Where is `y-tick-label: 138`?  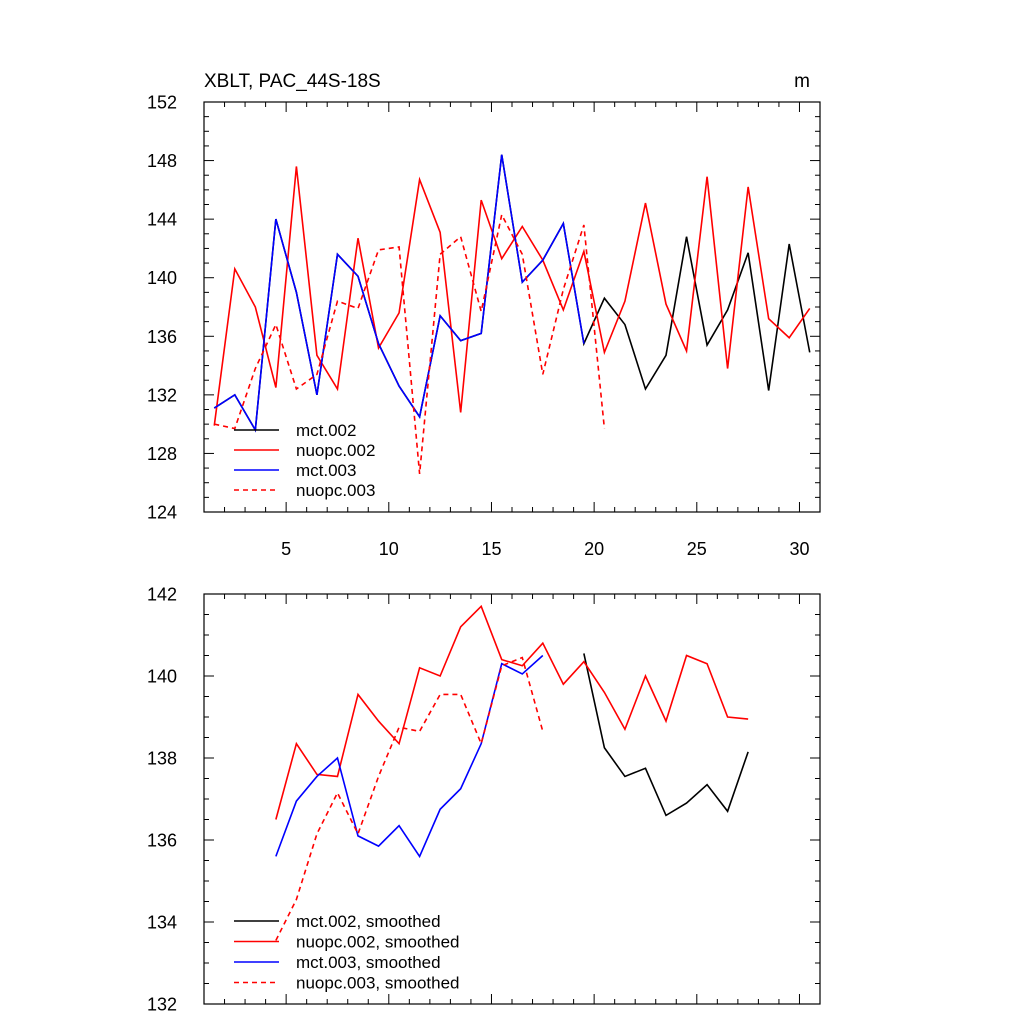
y-tick-label: 138 is located at coordinates (162, 759).